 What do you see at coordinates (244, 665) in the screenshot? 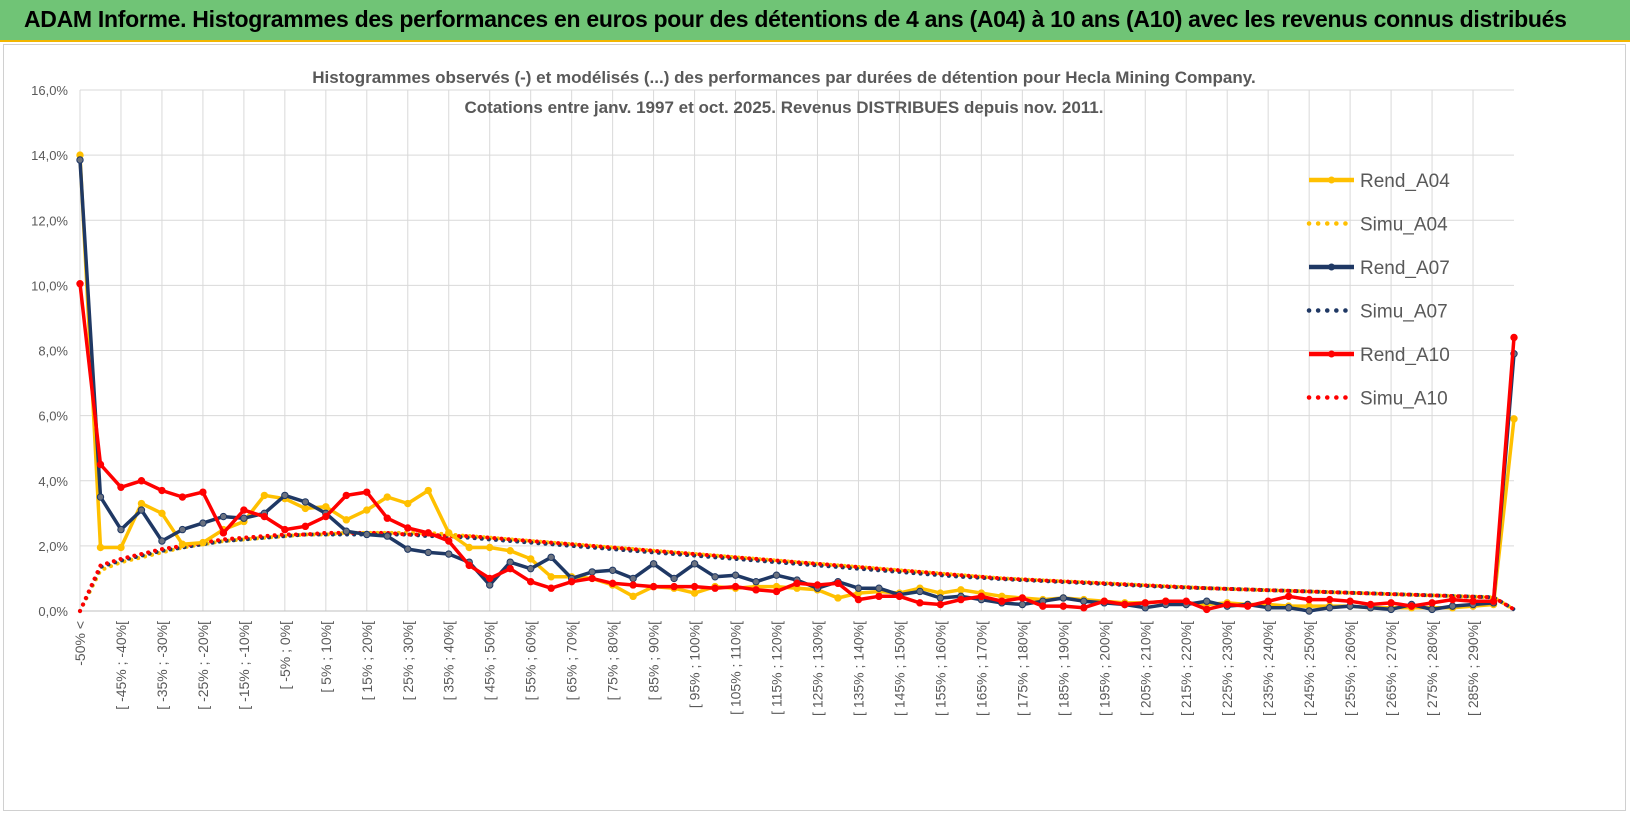
I see `x-tick-label: [ -15% ; -10%[` at bounding box center [244, 665].